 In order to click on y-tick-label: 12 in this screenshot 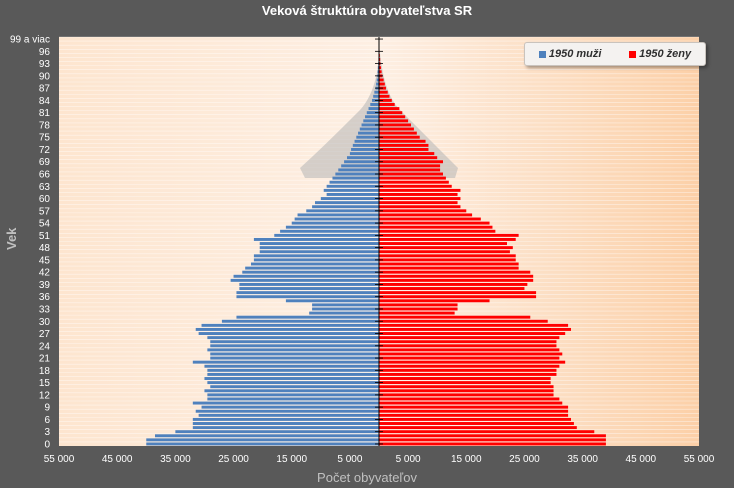, I will do `click(45, 395)`.